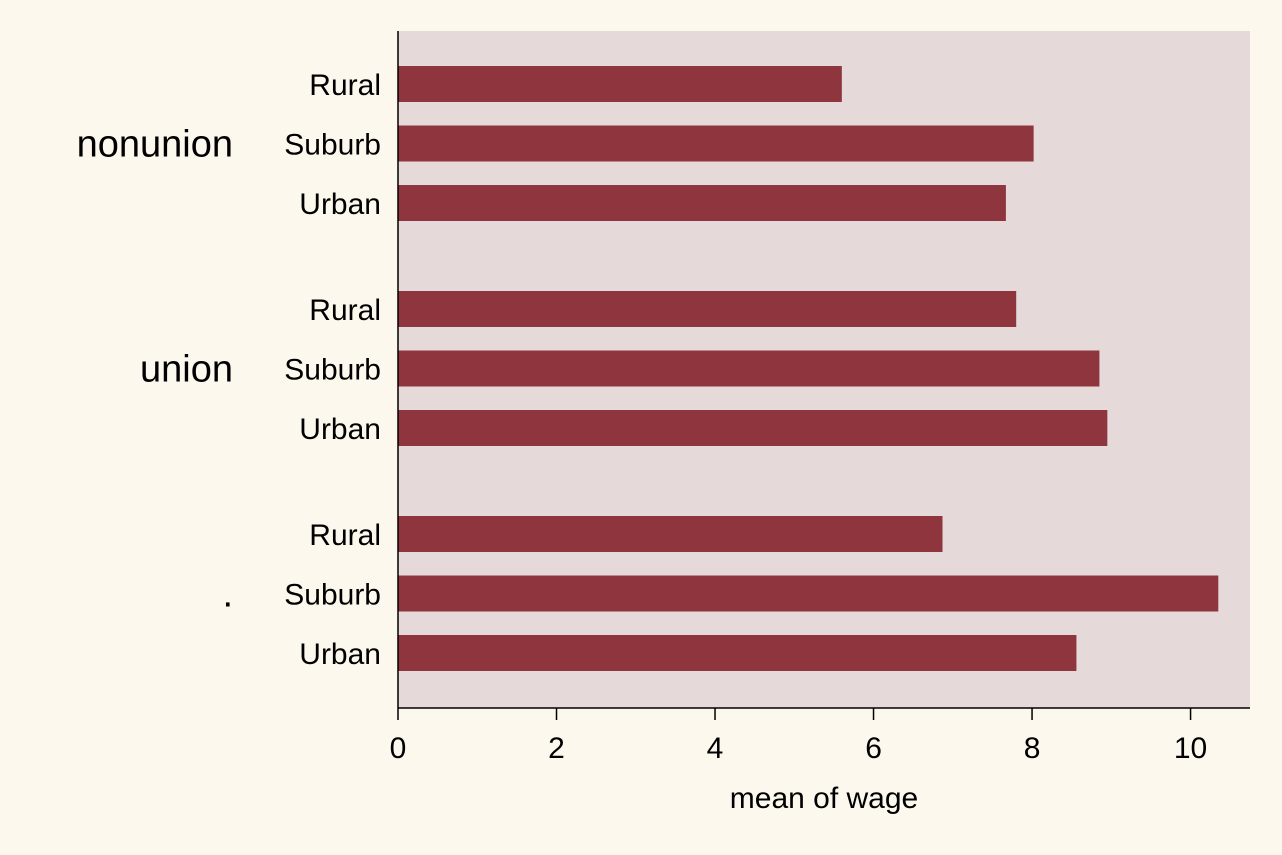 The height and width of the screenshot is (855, 1282). Describe the element at coordinates (155, 145) in the screenshot. I see `group-label: nonunion` at that location.